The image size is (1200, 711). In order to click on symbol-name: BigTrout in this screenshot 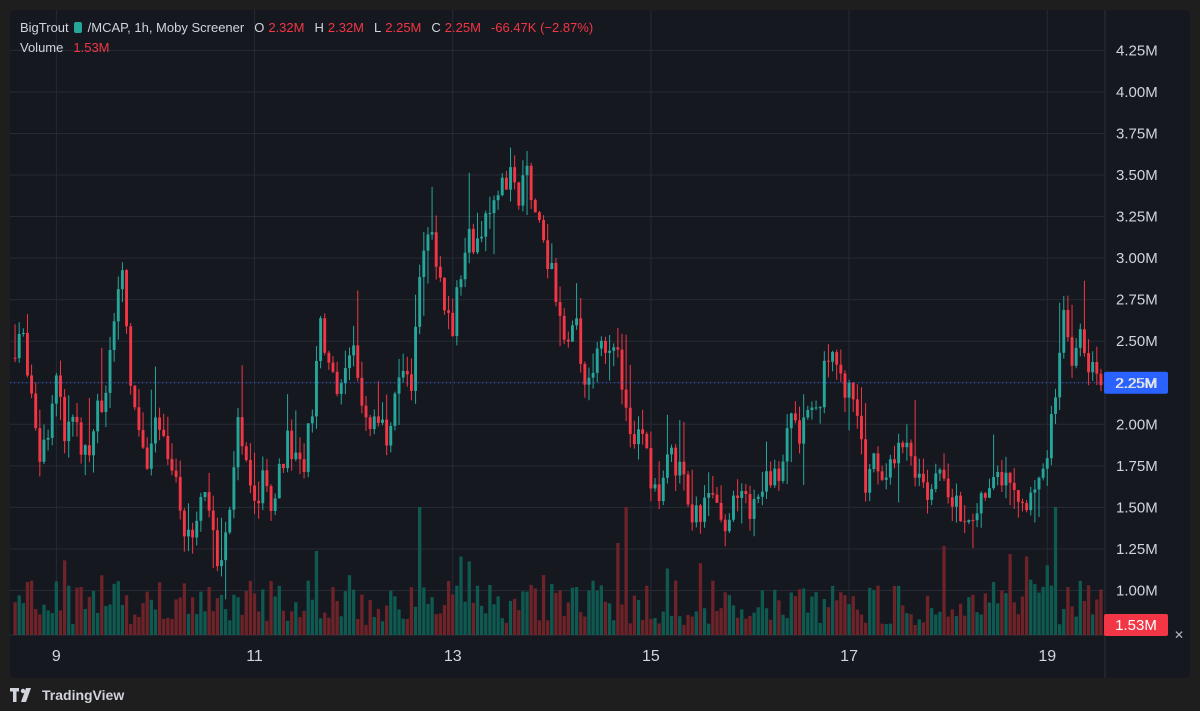, I will do `click(44, 27)`.